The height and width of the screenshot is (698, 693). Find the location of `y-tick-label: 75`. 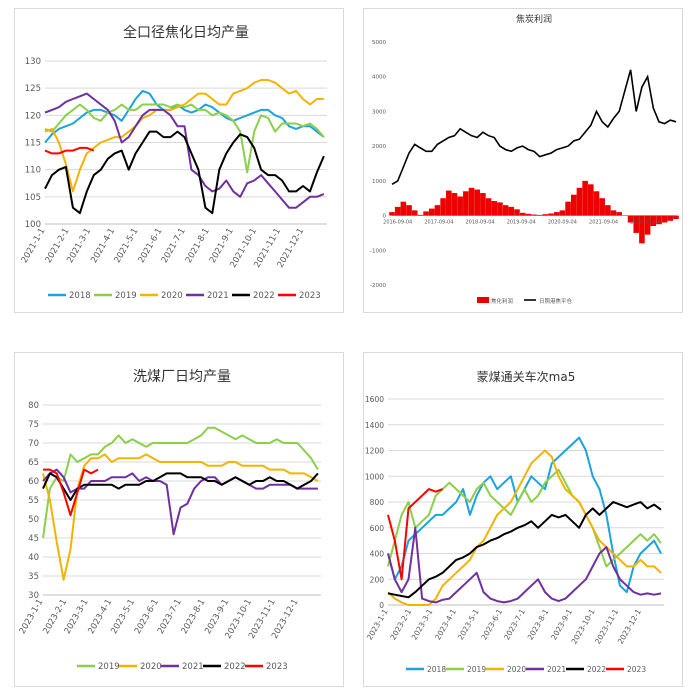

y-tick-label: 75 is located at coordinates (33, 425).